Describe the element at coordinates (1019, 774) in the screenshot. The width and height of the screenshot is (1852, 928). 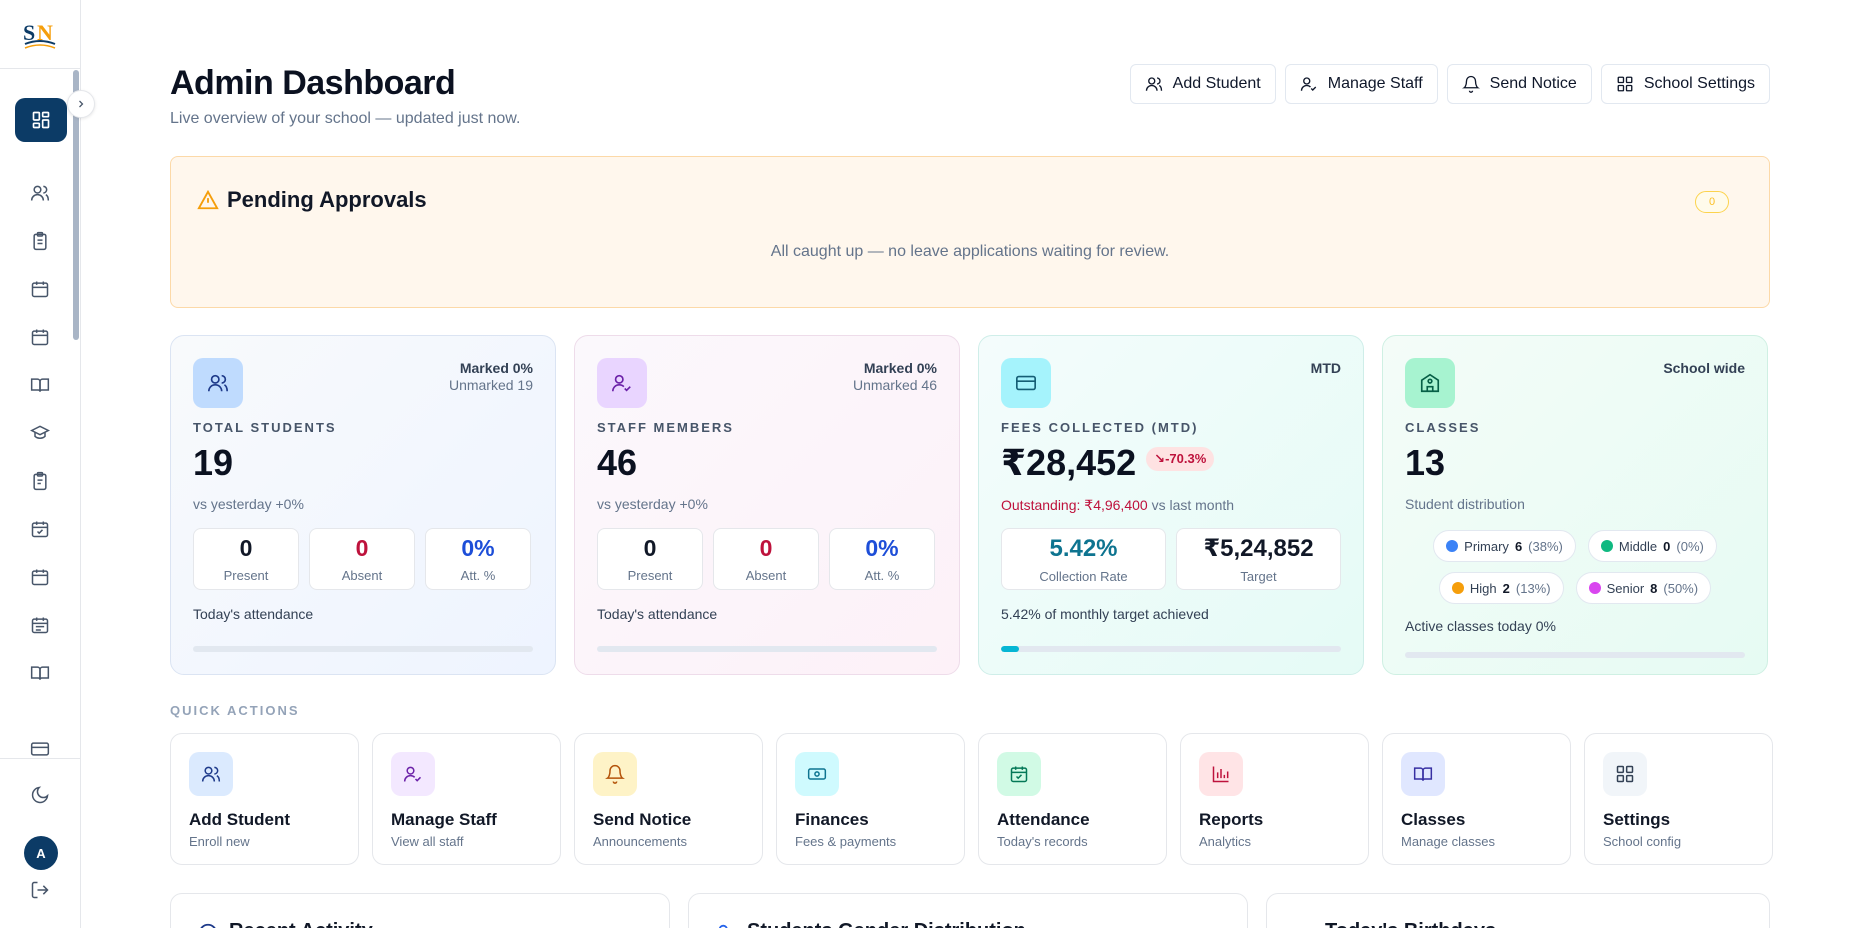
I see `calendar-check-icon` at that location.